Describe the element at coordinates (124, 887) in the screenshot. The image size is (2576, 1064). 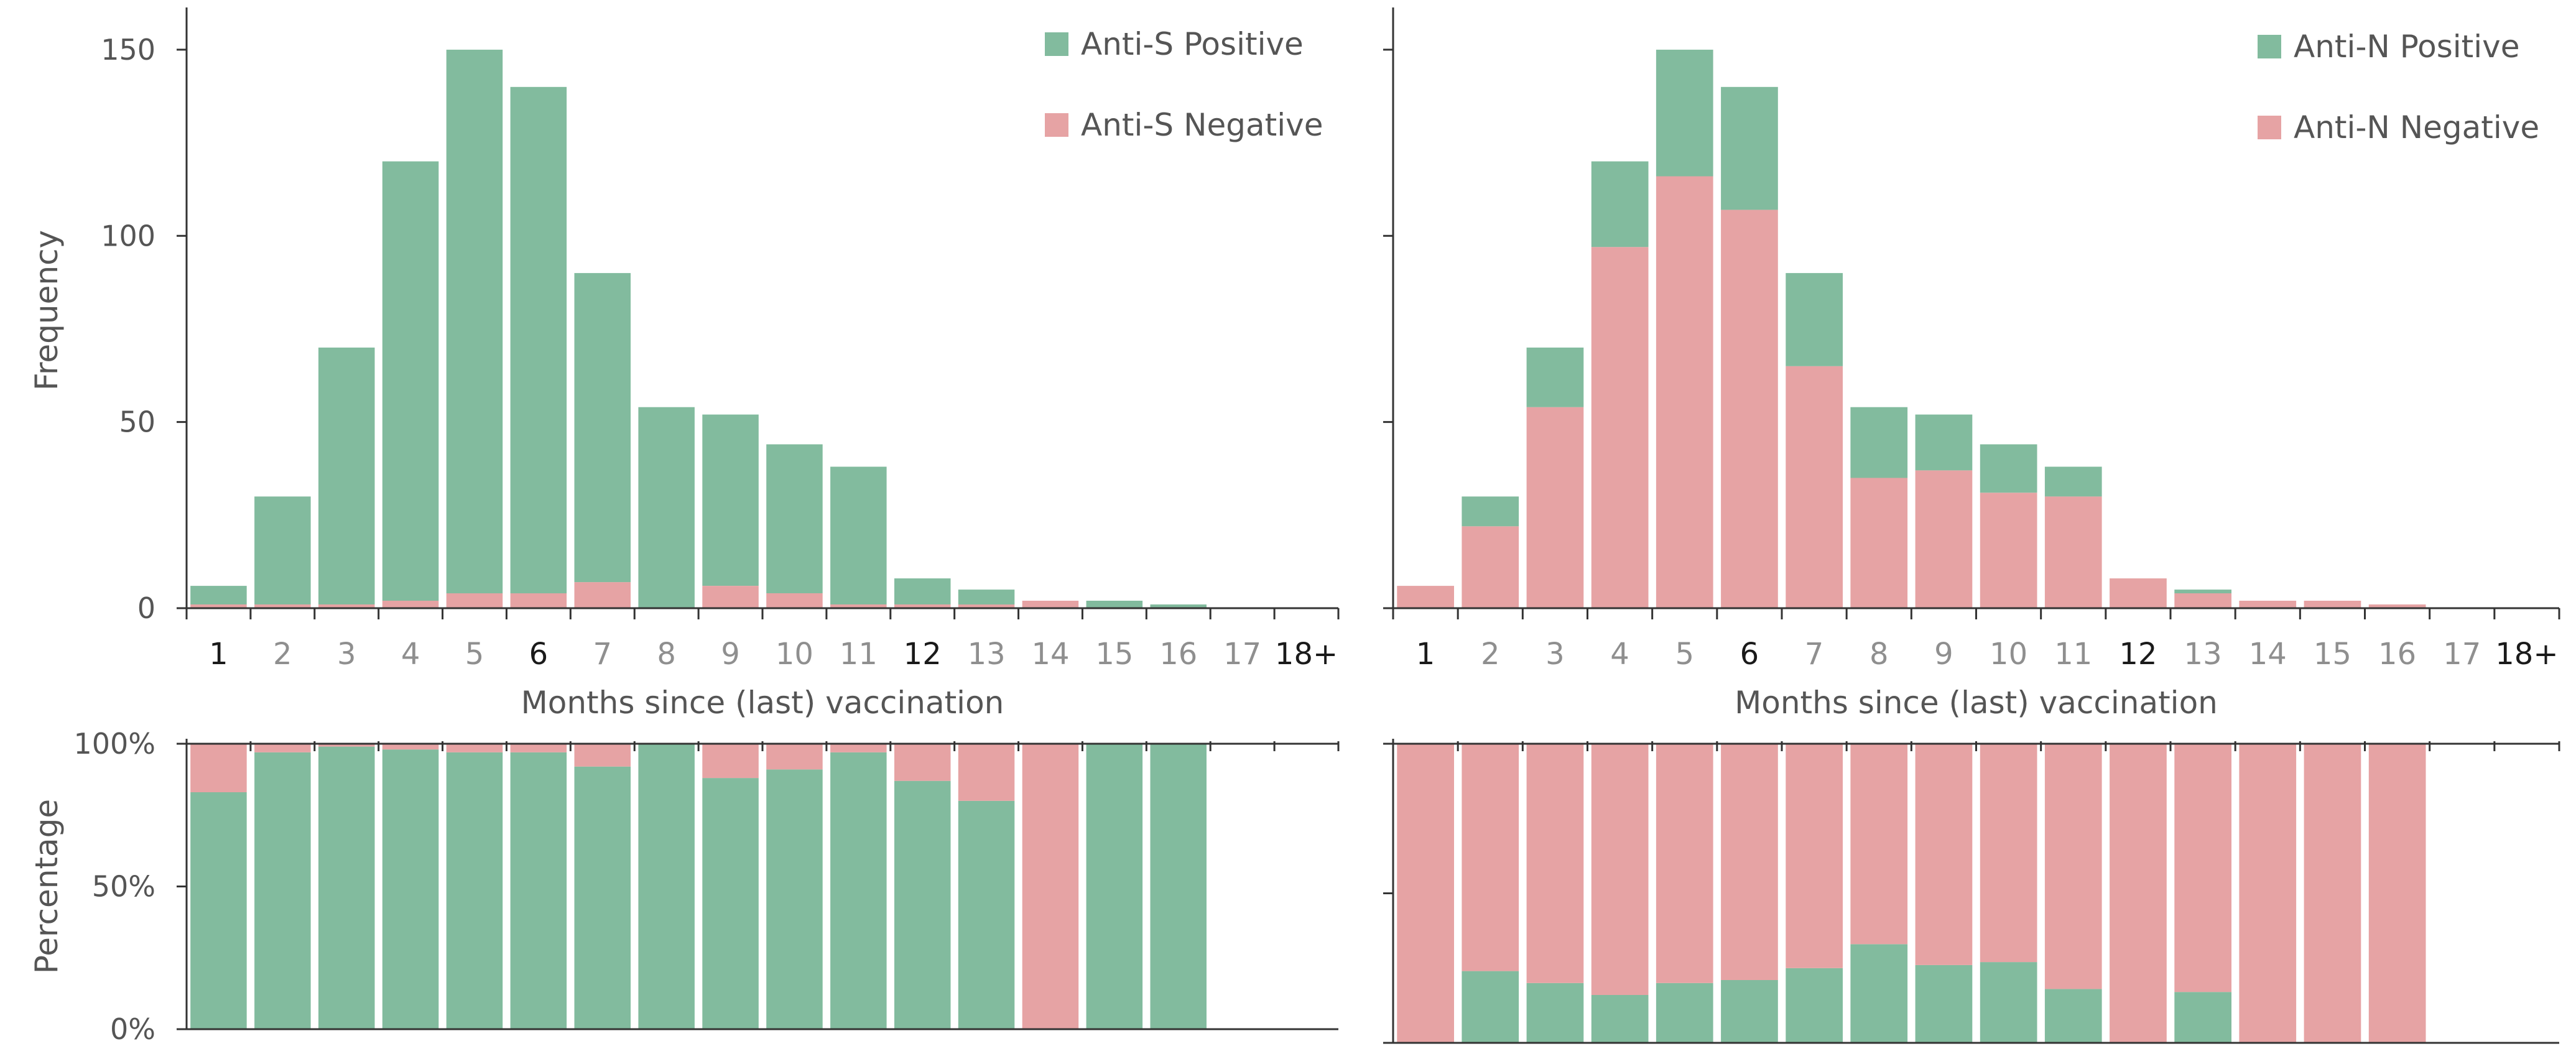
I see `y-tick-label: 50%` at that location.